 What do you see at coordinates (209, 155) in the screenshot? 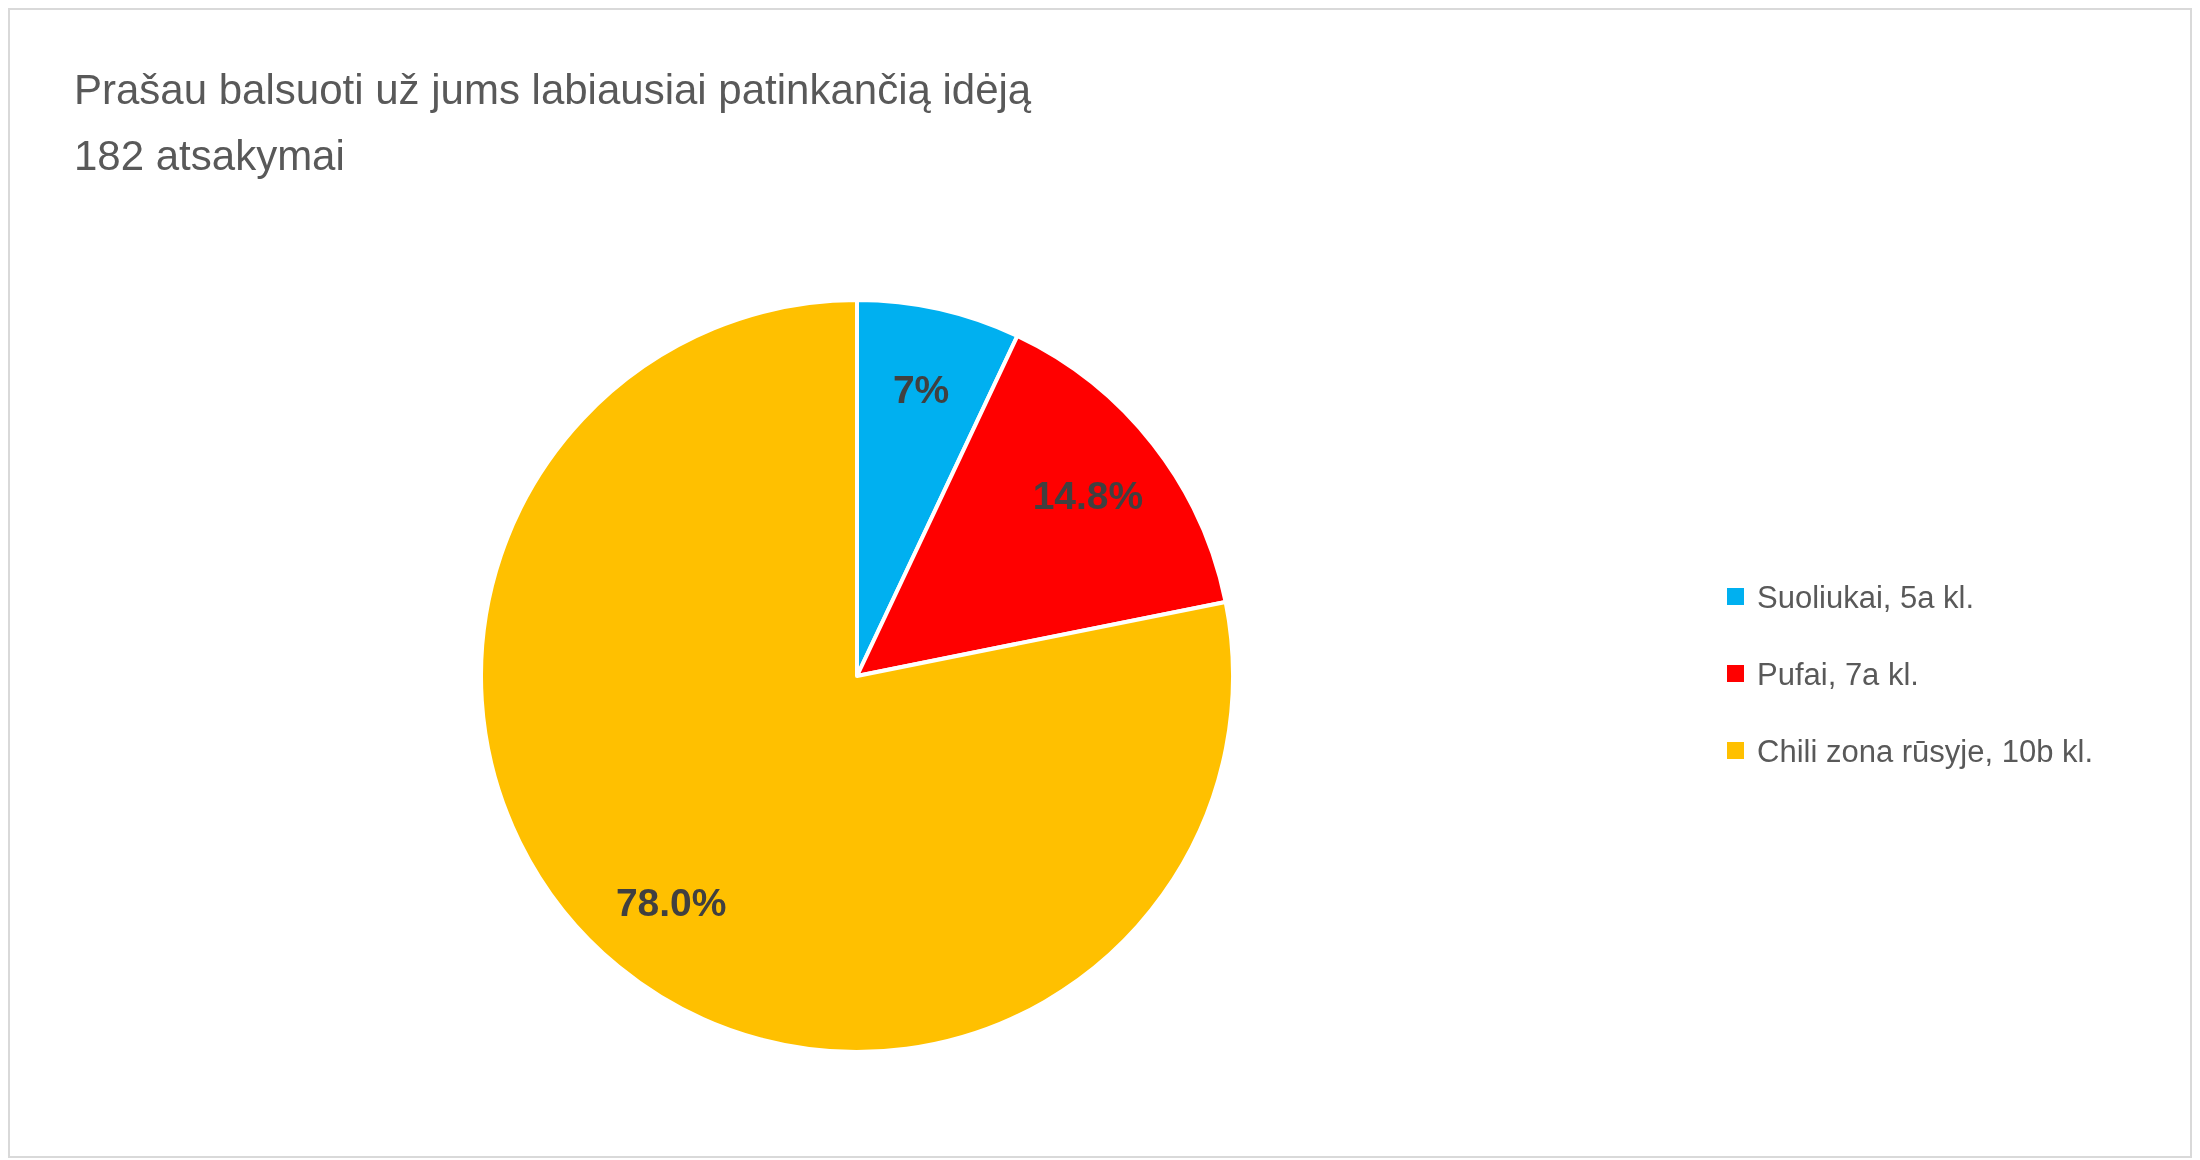
I see `chart-subtitle: 182 atsakymai` at bounding box center [209, 155].